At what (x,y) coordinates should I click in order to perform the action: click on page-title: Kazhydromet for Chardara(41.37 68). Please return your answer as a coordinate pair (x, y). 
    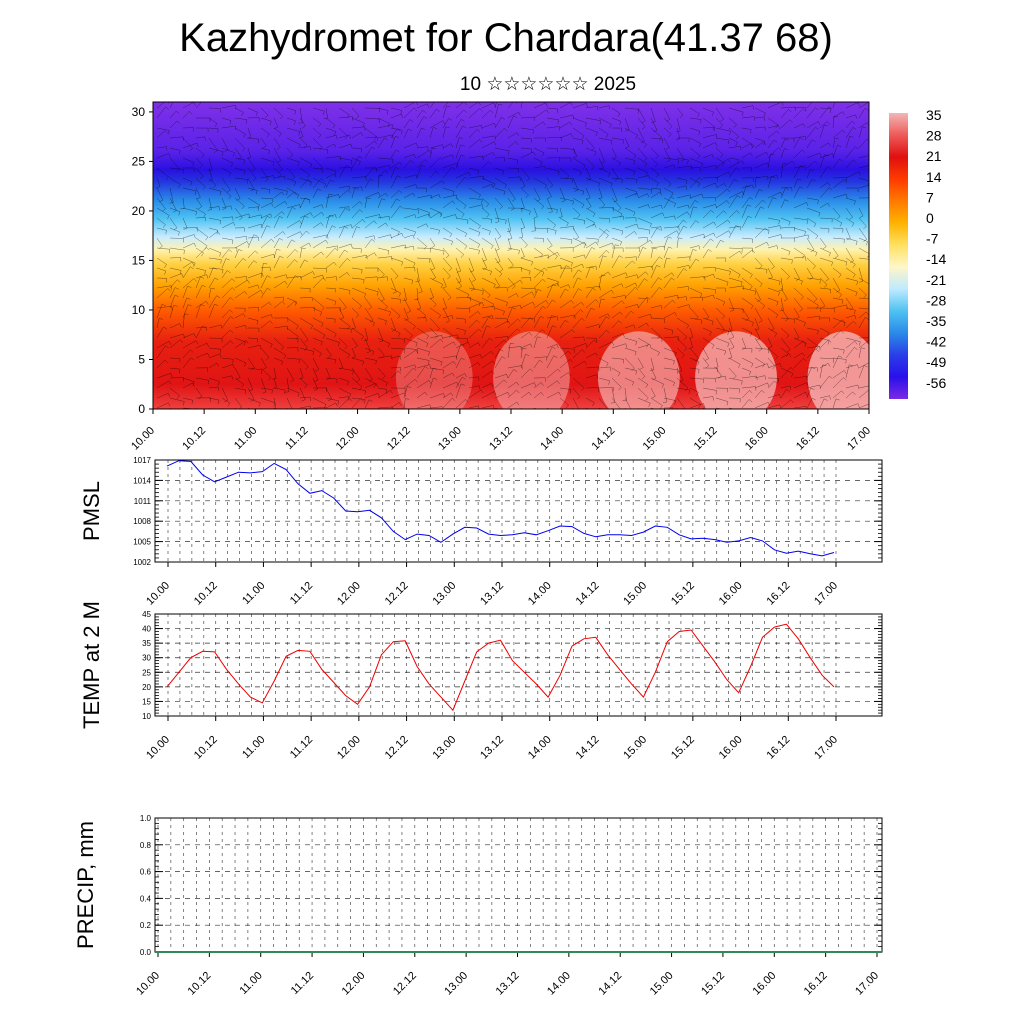
    Looking at the image, I should click on (506, 38).